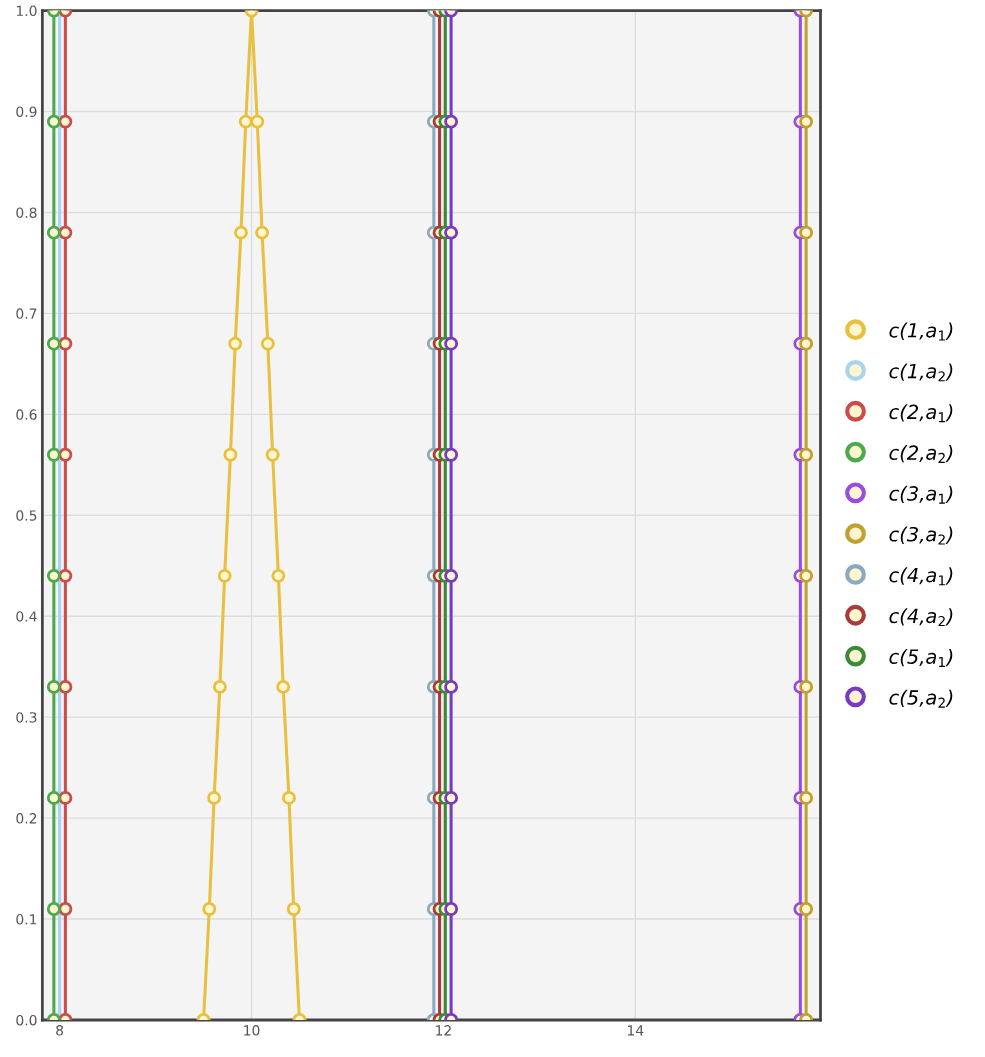 This screenshot has height=1057, width=985. What do you see at coordinates (921, 535) in the screenshot?
I see `legend-label: c(3,a$_{2}$)` at bounding box center [921, 535].